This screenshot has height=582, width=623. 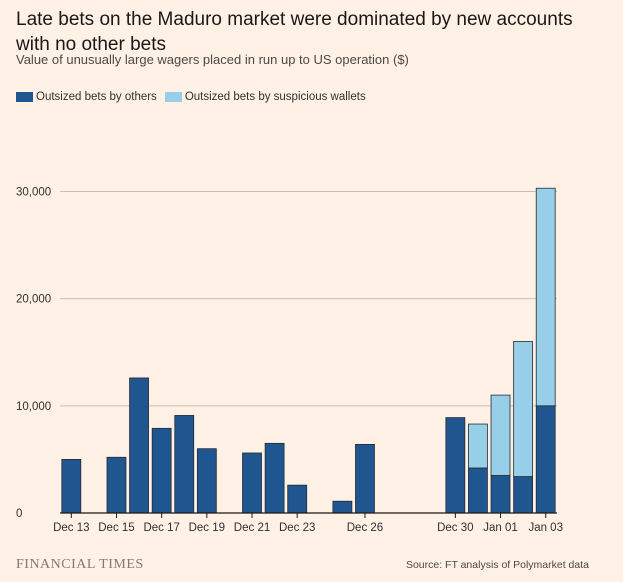 I want to click on source-note: Source: FT analysis of Polymarket data, so click(x=497, y=565).